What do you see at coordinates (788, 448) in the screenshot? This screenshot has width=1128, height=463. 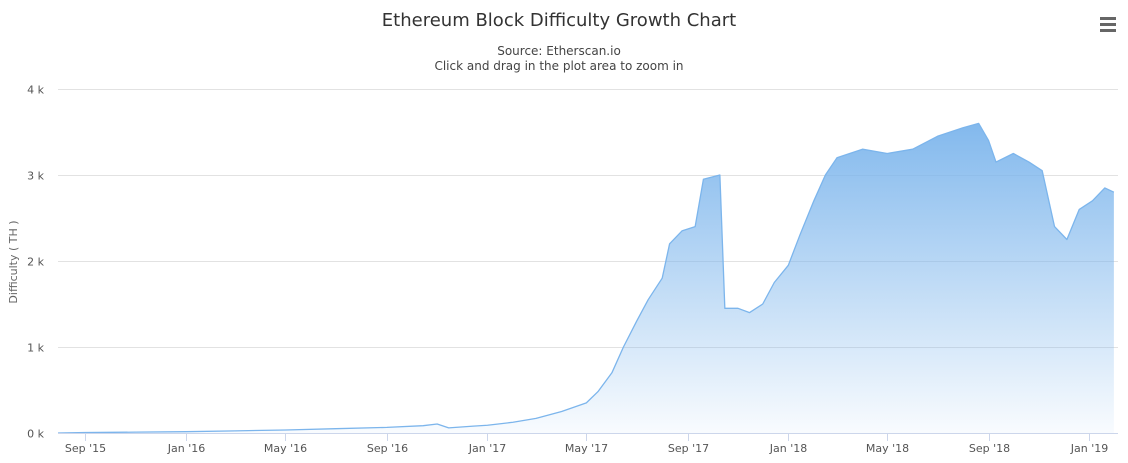 I see `x-tick-label: Jan '18` at bounding box center [788, 448].